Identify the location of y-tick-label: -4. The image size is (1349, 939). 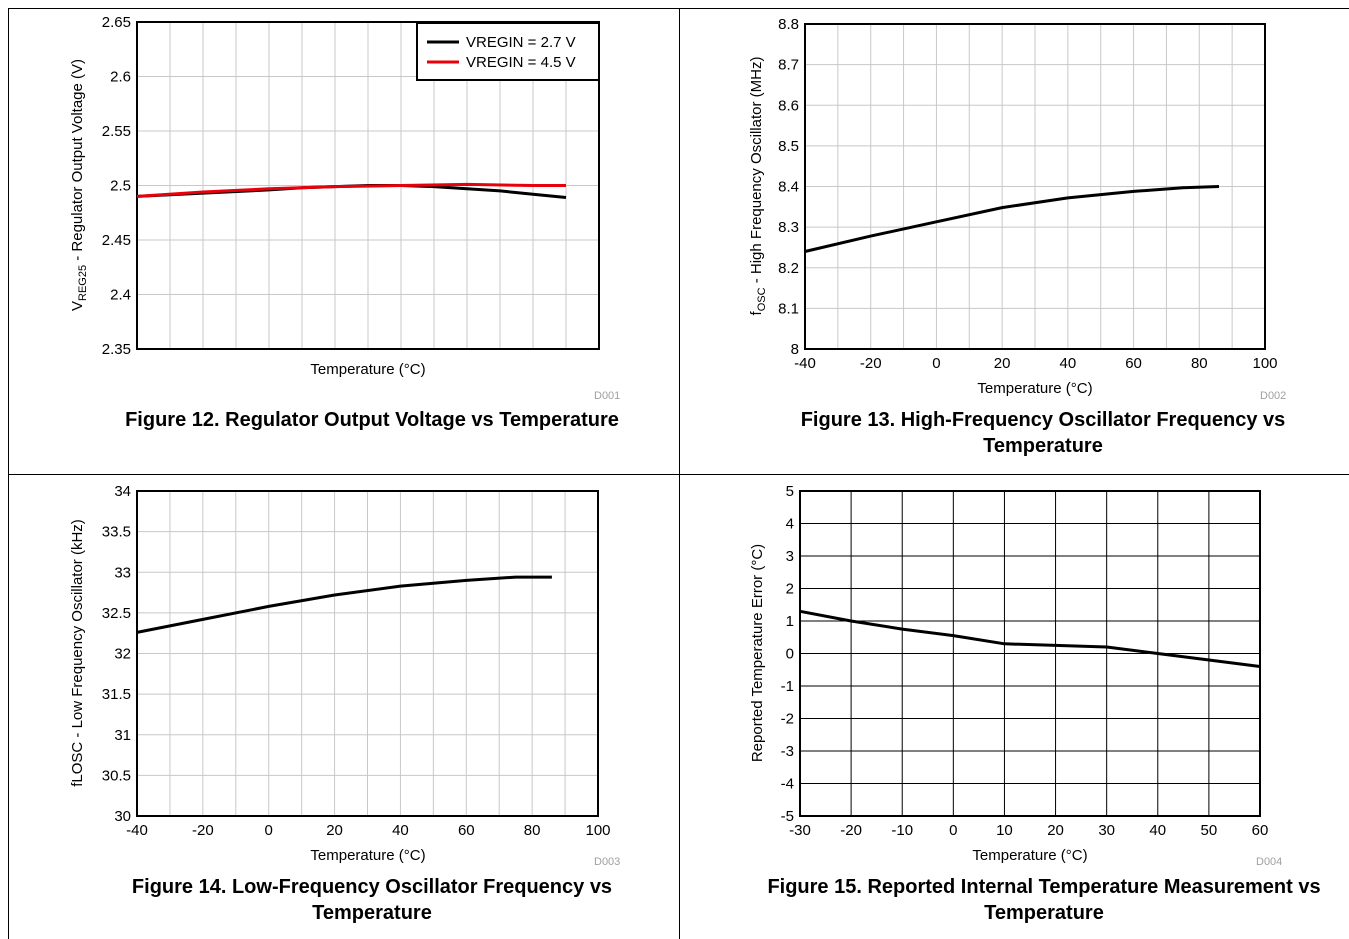
(787, 784).